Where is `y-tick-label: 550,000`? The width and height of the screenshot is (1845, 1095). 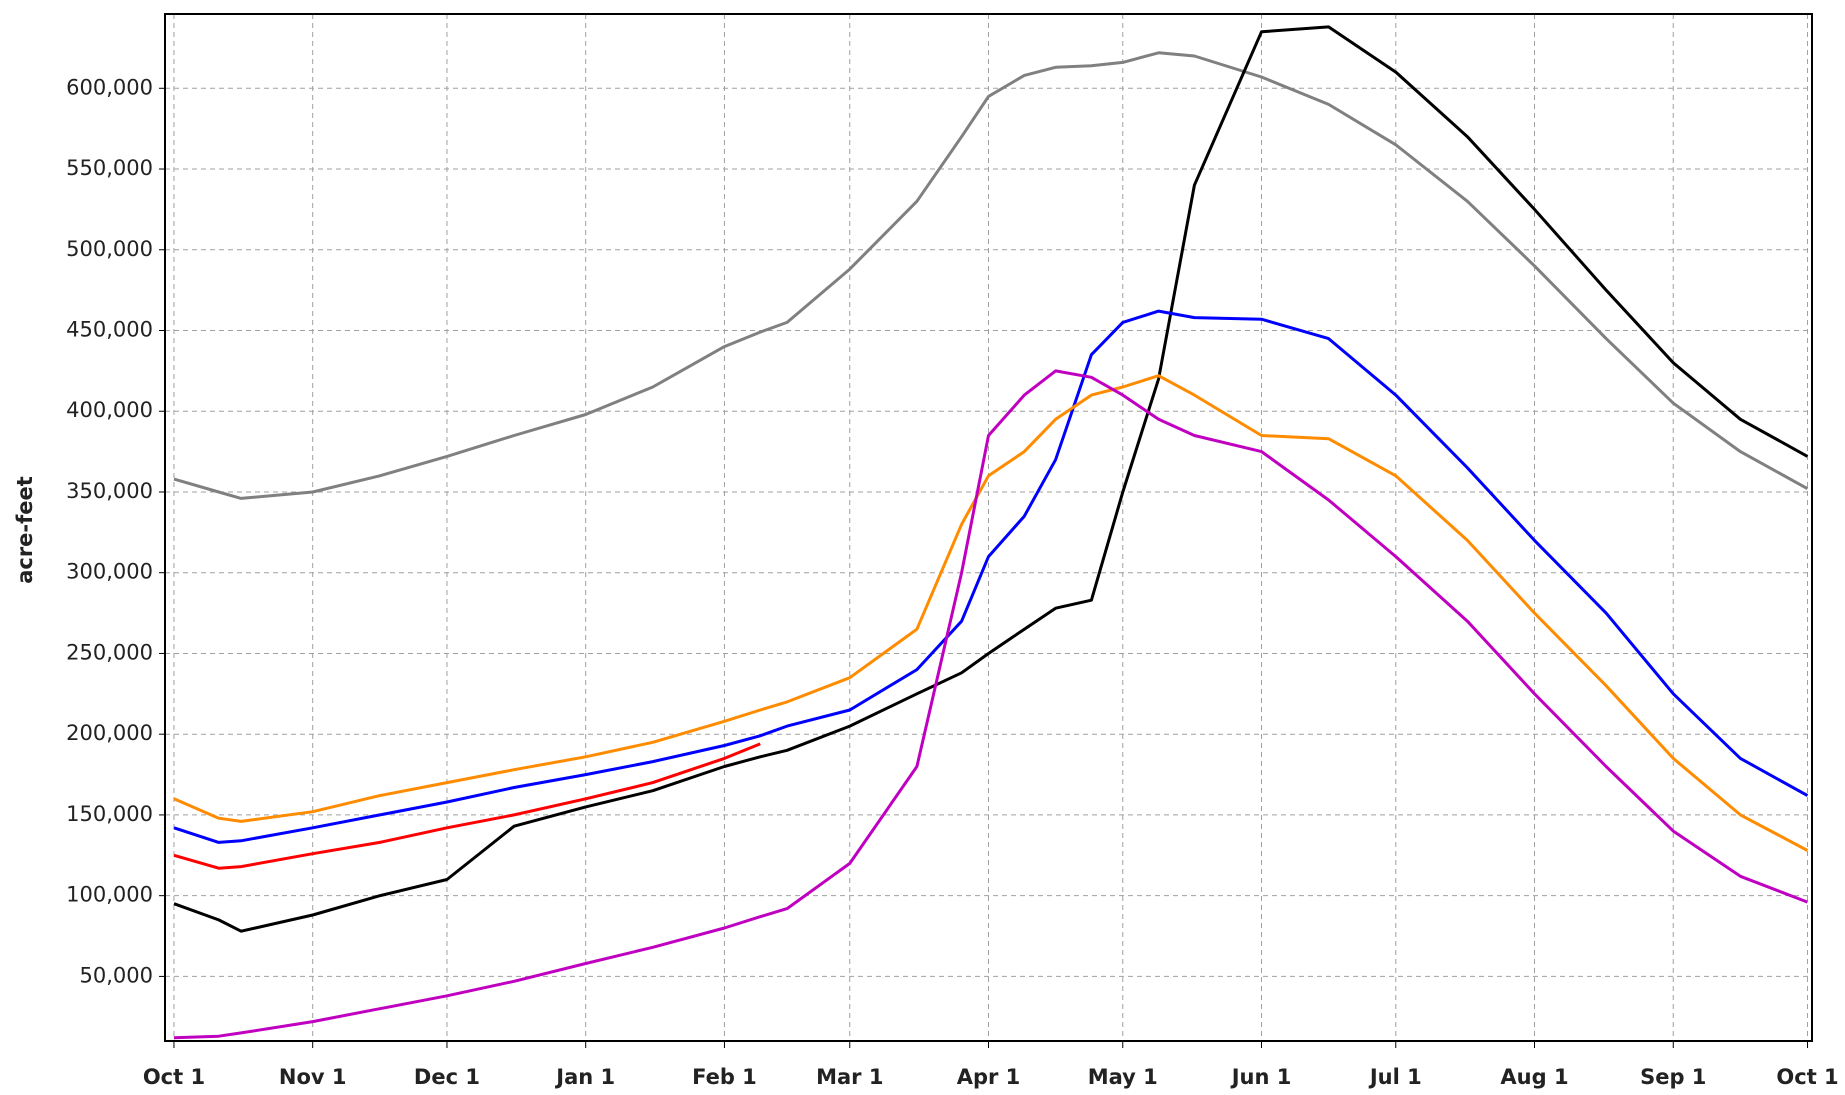
y-tick-label: 550,000 is located at coordinates (109, 168).